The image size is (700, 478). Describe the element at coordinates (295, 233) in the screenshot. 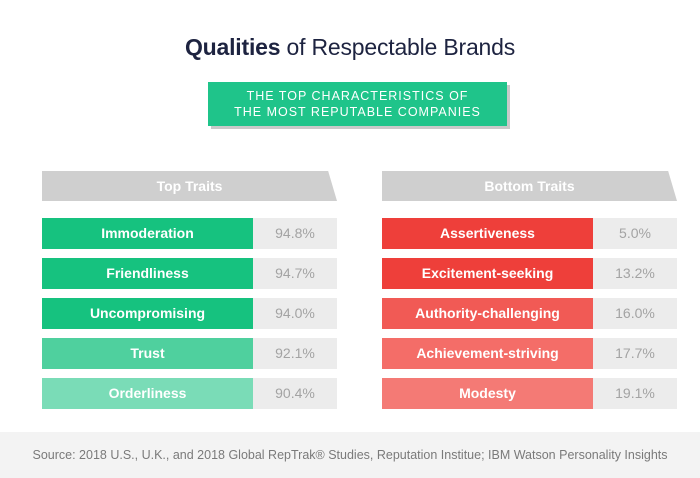

I see `top-trait-value: 94.8%` at that location.